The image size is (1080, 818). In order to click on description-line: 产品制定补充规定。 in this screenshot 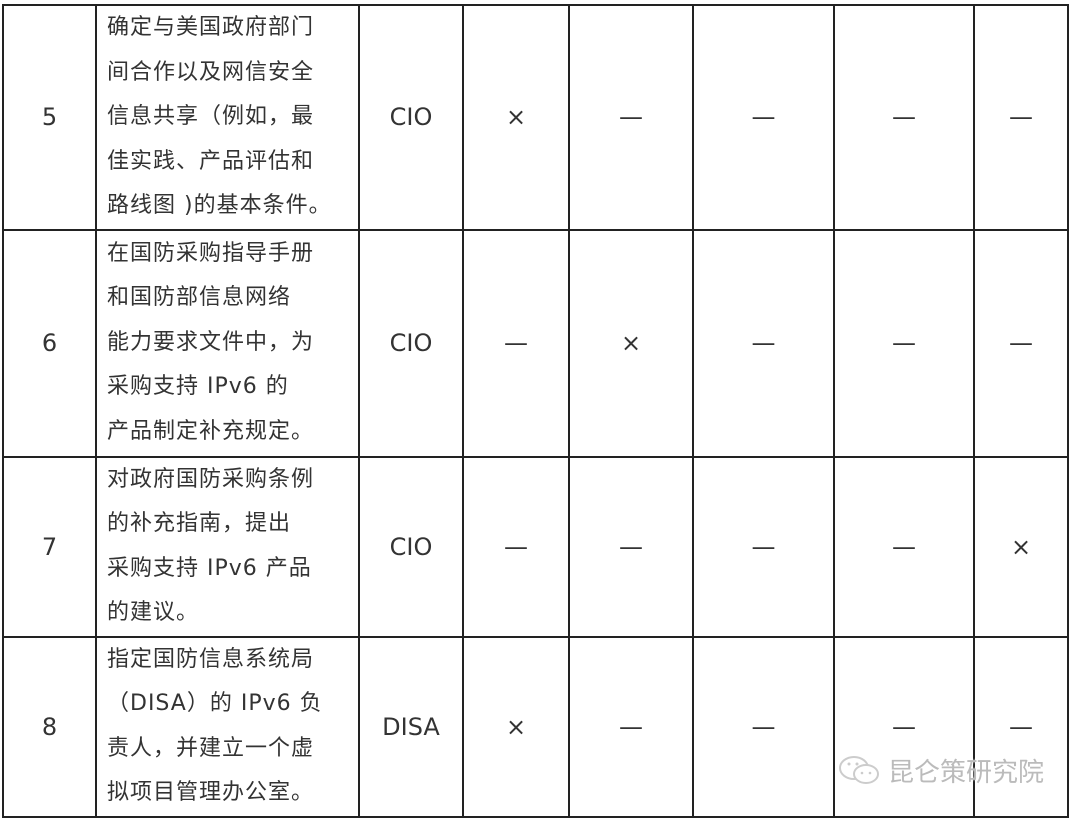, I will do `click(211, 431)`.